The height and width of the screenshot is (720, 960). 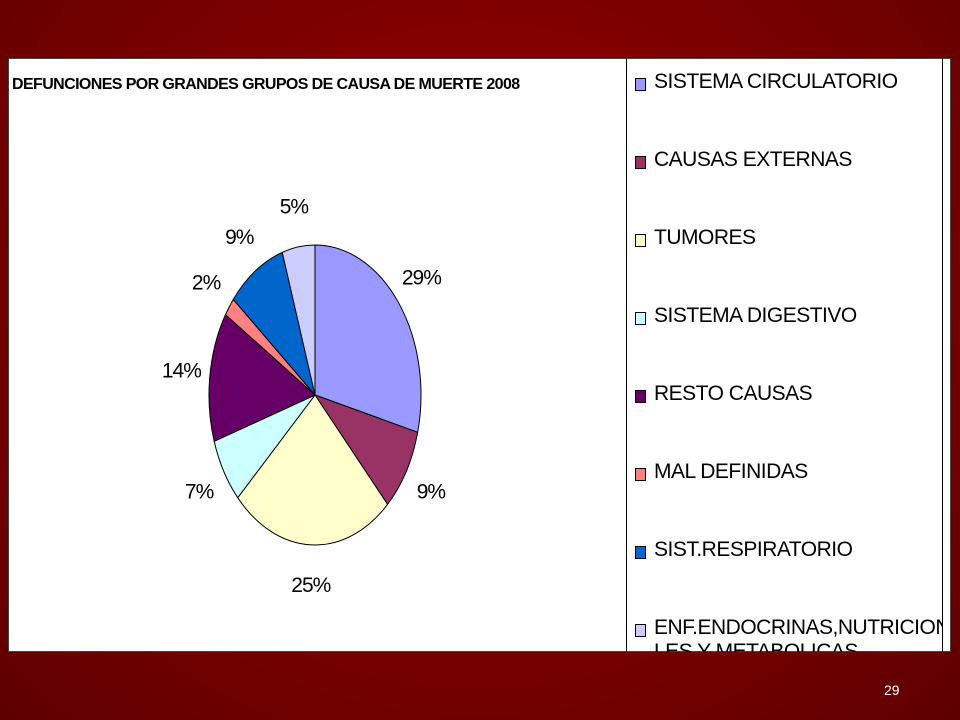 I want to click on legend-label: RESTO CAUSAS, so click(x=733, y=393).